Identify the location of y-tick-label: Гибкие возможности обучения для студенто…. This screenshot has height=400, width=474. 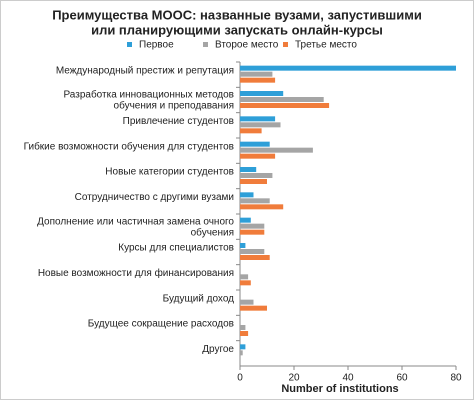
(129, 146).